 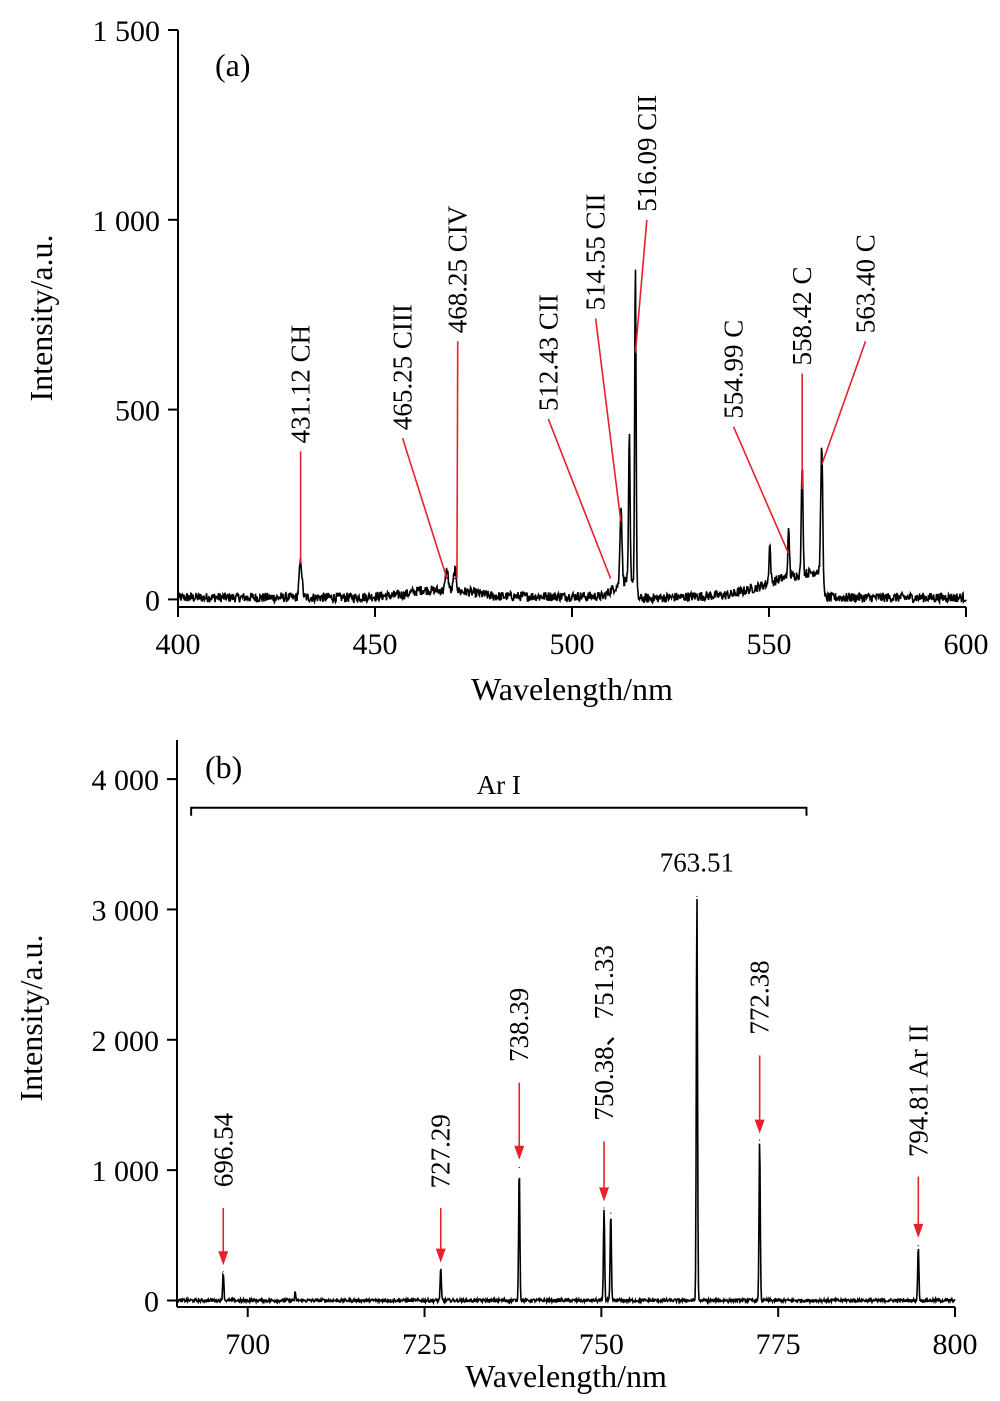 I want to click on x-tick-label: 450, so click(x=375, y=644).